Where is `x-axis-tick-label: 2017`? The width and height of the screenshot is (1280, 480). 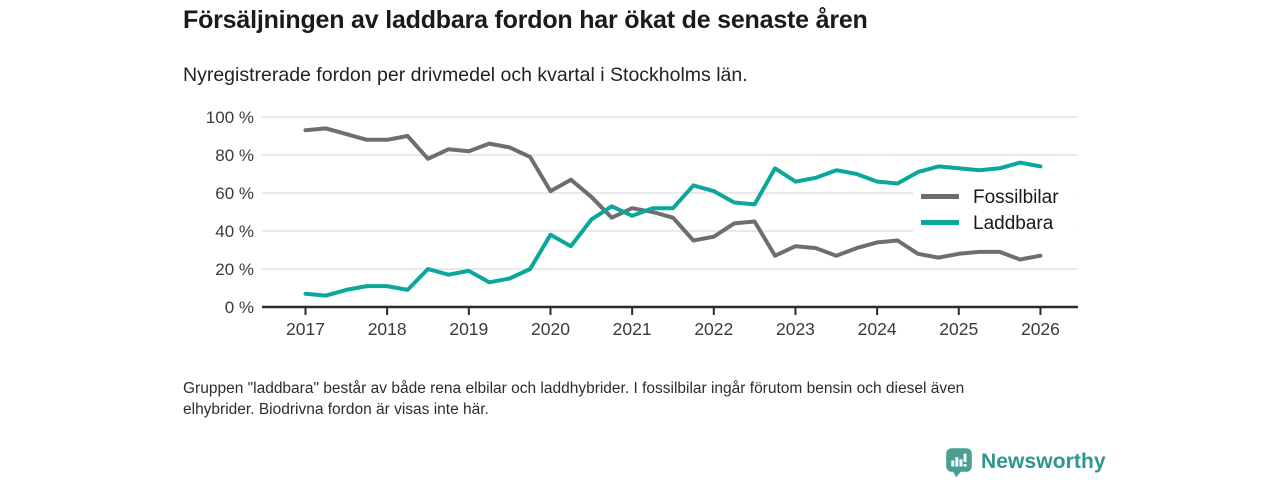 x-axis-tick-label: 2017 is located at coordinates (305, 329).